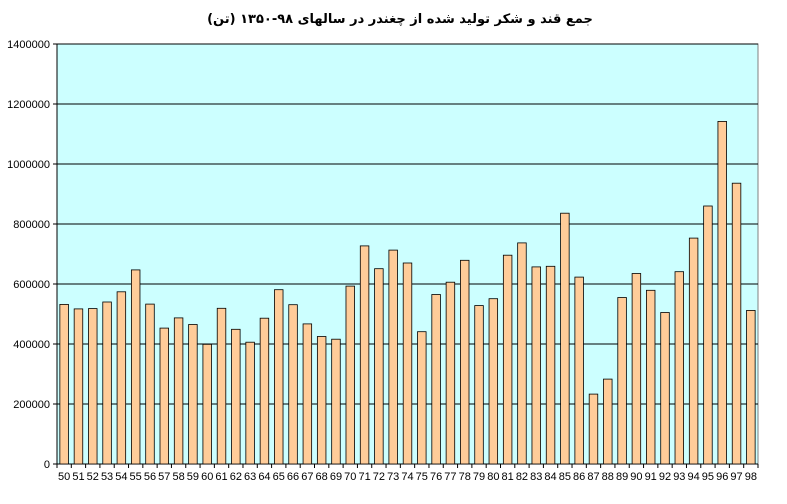 Image resolution: width=787 pixels, height=504 pixels. I want to click on x-tick-label-89: 89, so click(622, 477).